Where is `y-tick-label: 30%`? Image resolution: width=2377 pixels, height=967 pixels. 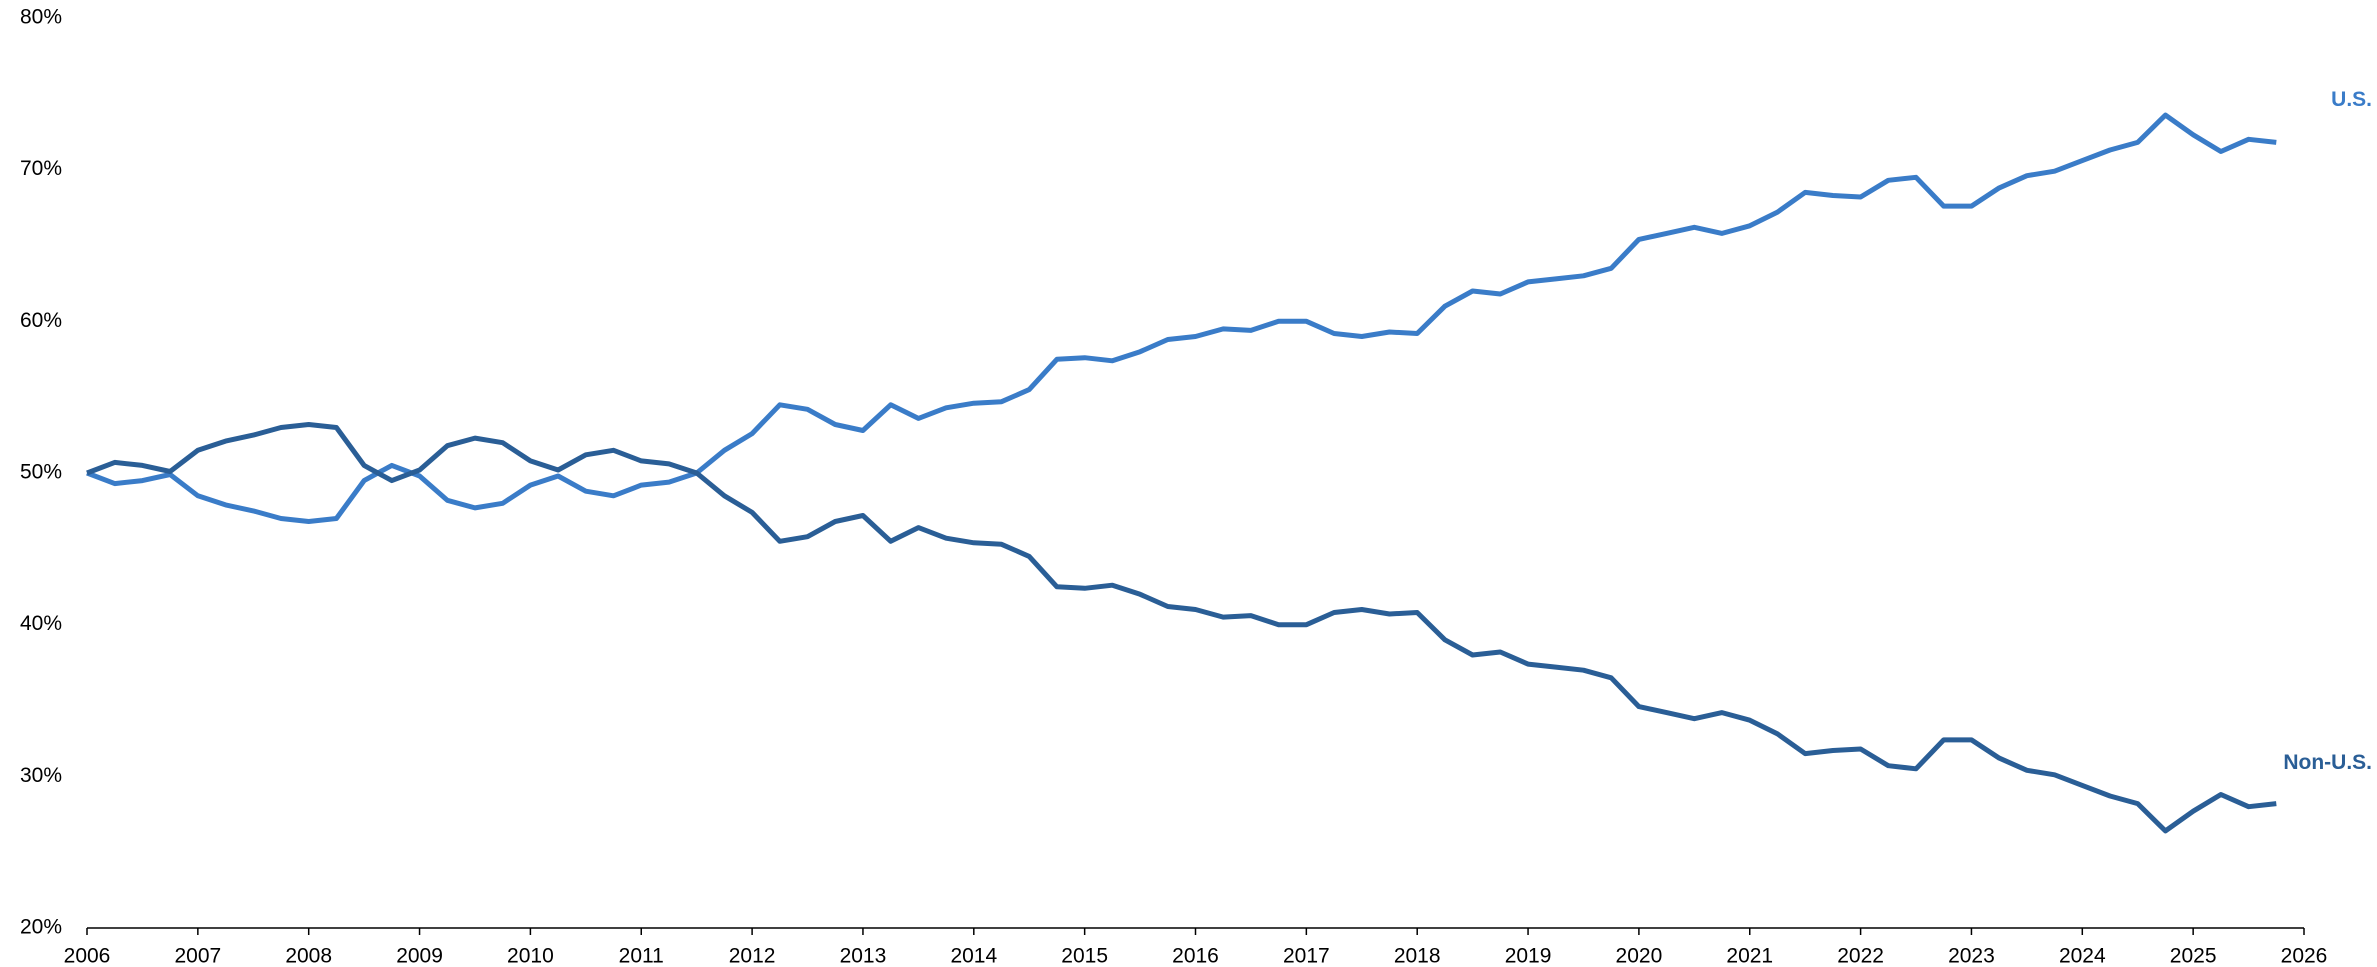
y-tick-label: 30% is located at coordinates (41, 775).